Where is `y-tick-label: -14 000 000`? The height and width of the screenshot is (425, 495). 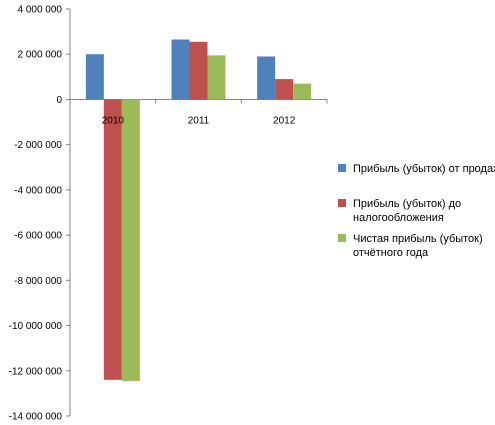 y-tick-label: -14 000 000 is located at coordinates (36, 417).